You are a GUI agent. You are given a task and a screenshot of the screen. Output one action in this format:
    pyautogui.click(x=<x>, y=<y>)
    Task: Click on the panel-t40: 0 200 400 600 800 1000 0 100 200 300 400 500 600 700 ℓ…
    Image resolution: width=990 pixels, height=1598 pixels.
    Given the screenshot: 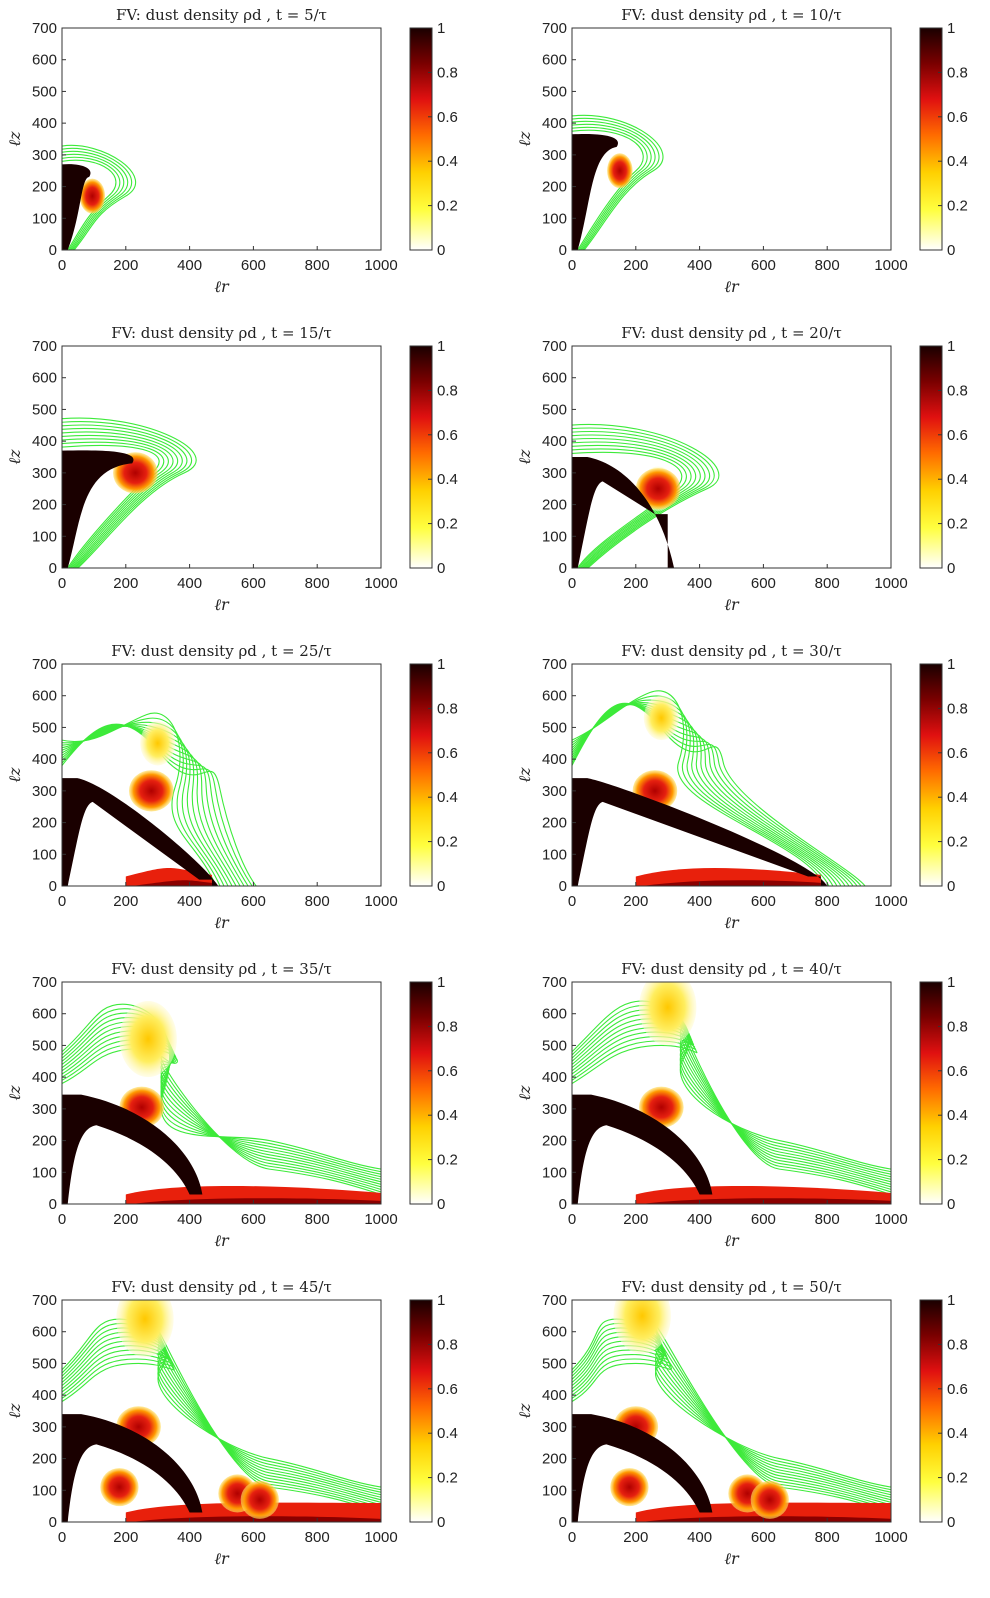 What is the action you would take?
    pyautogui.click(x=741, y=1105)
    